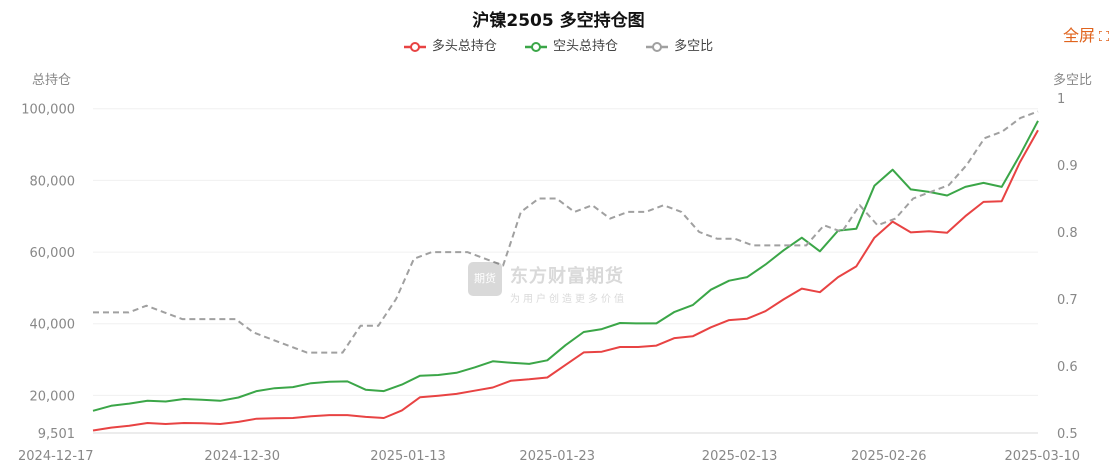 Image resolution: width=1117 pixels, height=465 pixels. What do you see at coordinates (1078, 35) in the screenshot?
I see `fullscreen-label: 全屏` at bounding box center [1078, 35].